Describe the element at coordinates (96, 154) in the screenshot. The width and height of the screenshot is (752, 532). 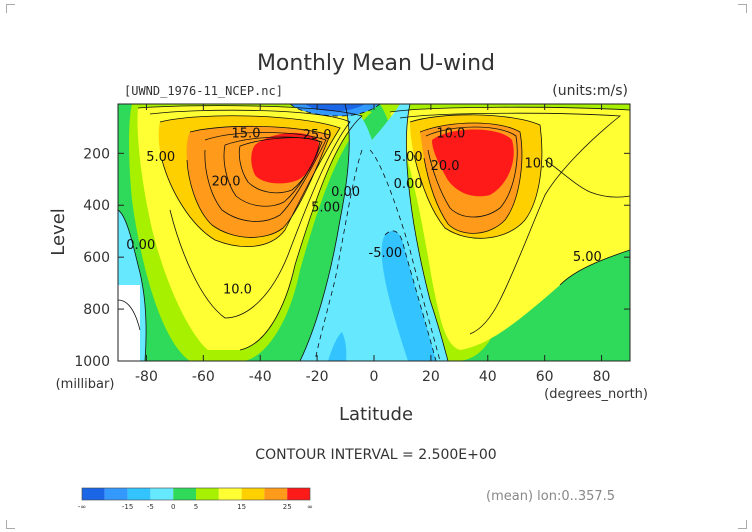
I see `y-tick-label: 200` at that location.